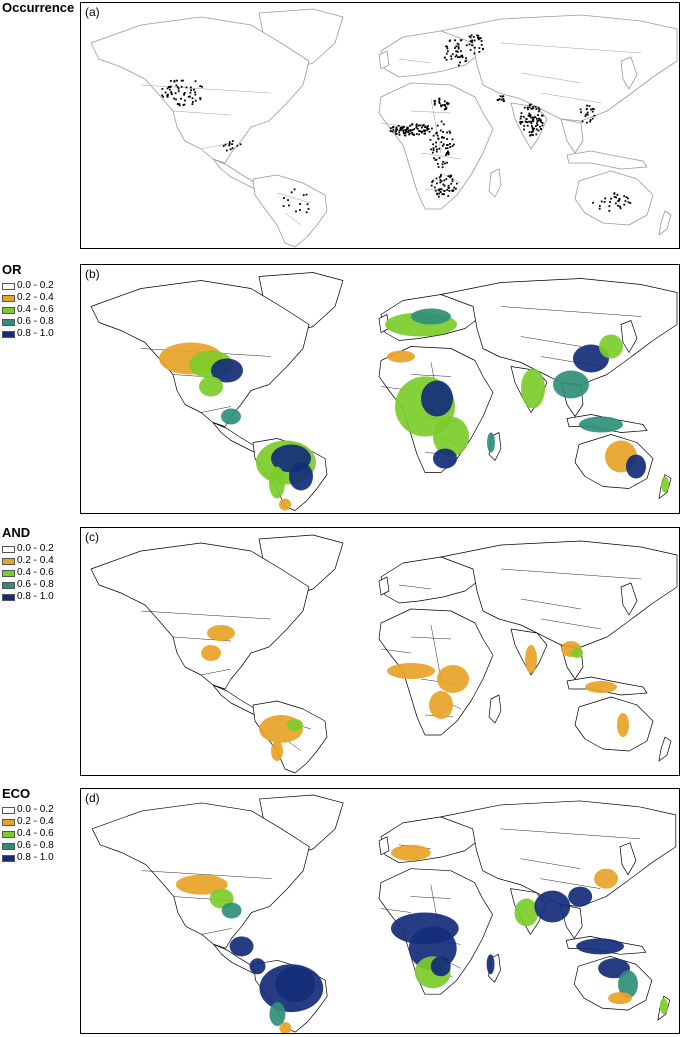 The image size is (685, 1037). What do you see at coordinates (92, 12) in the screenshot?
I see `panel-label-a: (a)` at bounding box center [92, 12].